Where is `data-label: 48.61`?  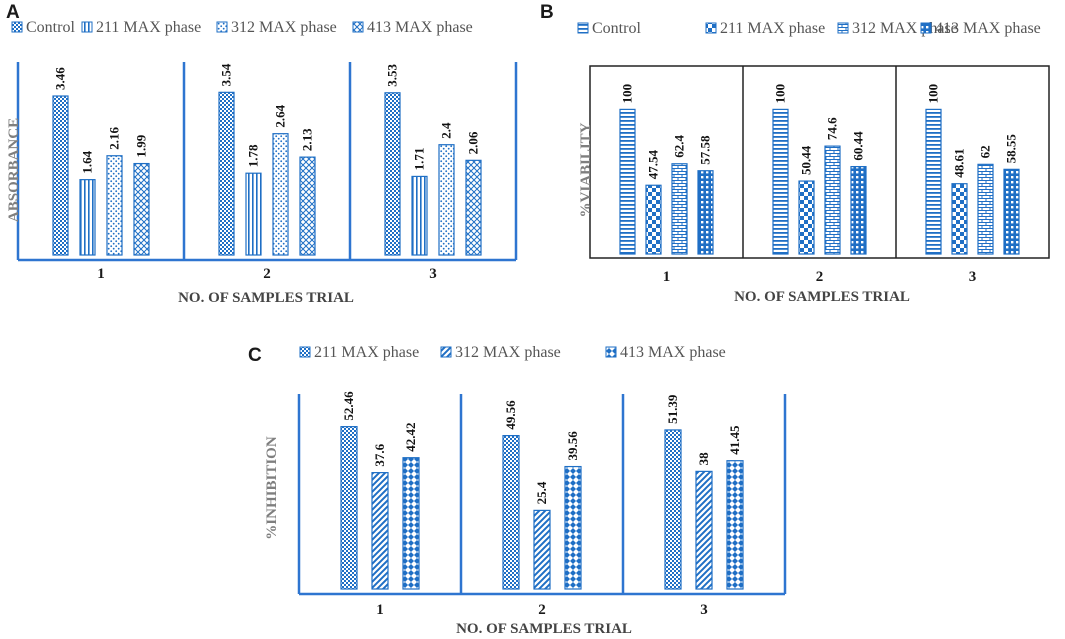
data-label: 48.61 is located at coordinates (959, 162).